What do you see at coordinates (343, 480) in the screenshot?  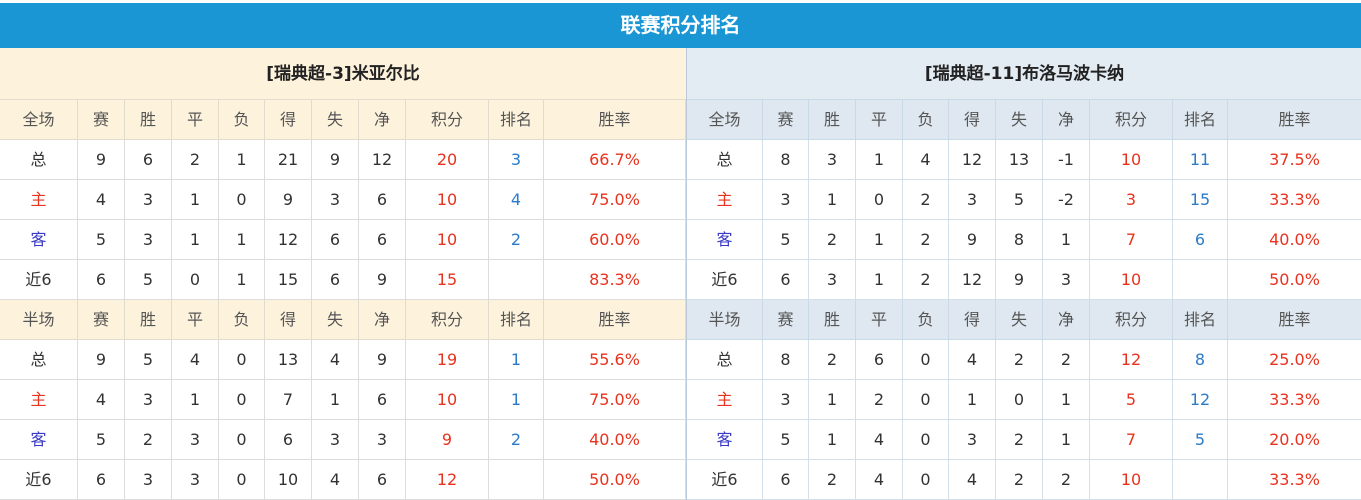 I see `data-row: 近6 6 3 3 0 10 4 6 12 50.0%` at bounding box center [343, 480].